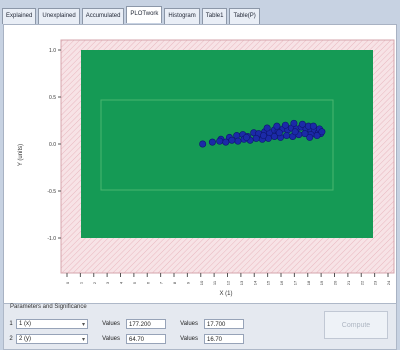 The width and height of the screenshot is (400, 350). I want to click on row-number: 2, so click(11, 339).